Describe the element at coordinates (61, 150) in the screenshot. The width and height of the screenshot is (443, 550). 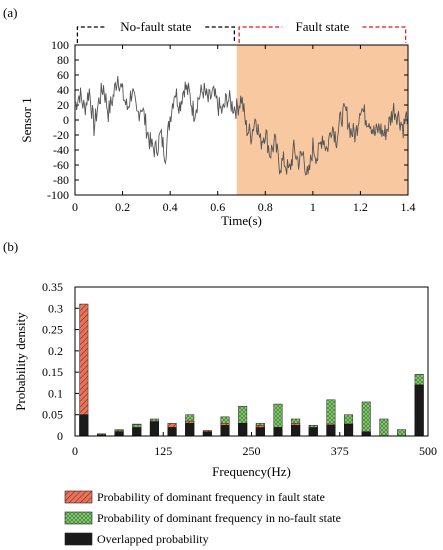
I see `a-ytick-label-3: -40` at that location.